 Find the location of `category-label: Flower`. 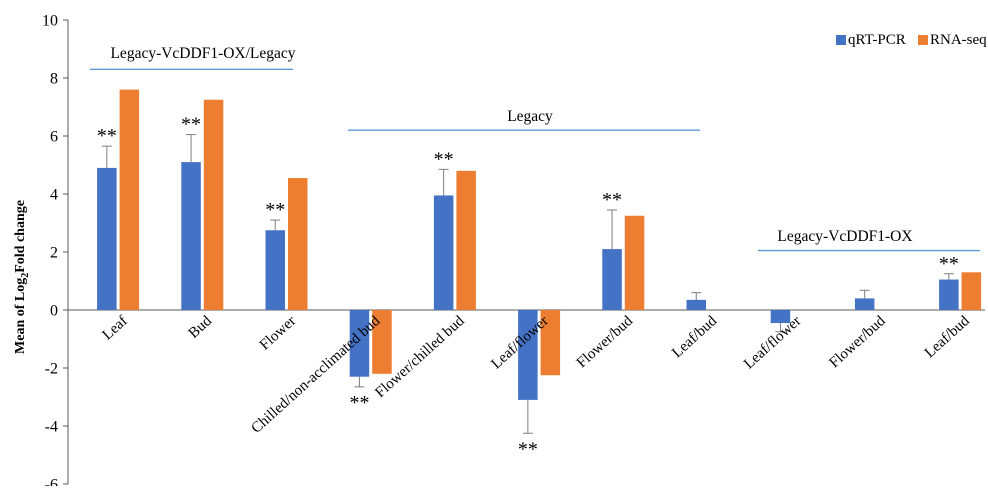

category-label: Flower is located at coordinates (278, 333).